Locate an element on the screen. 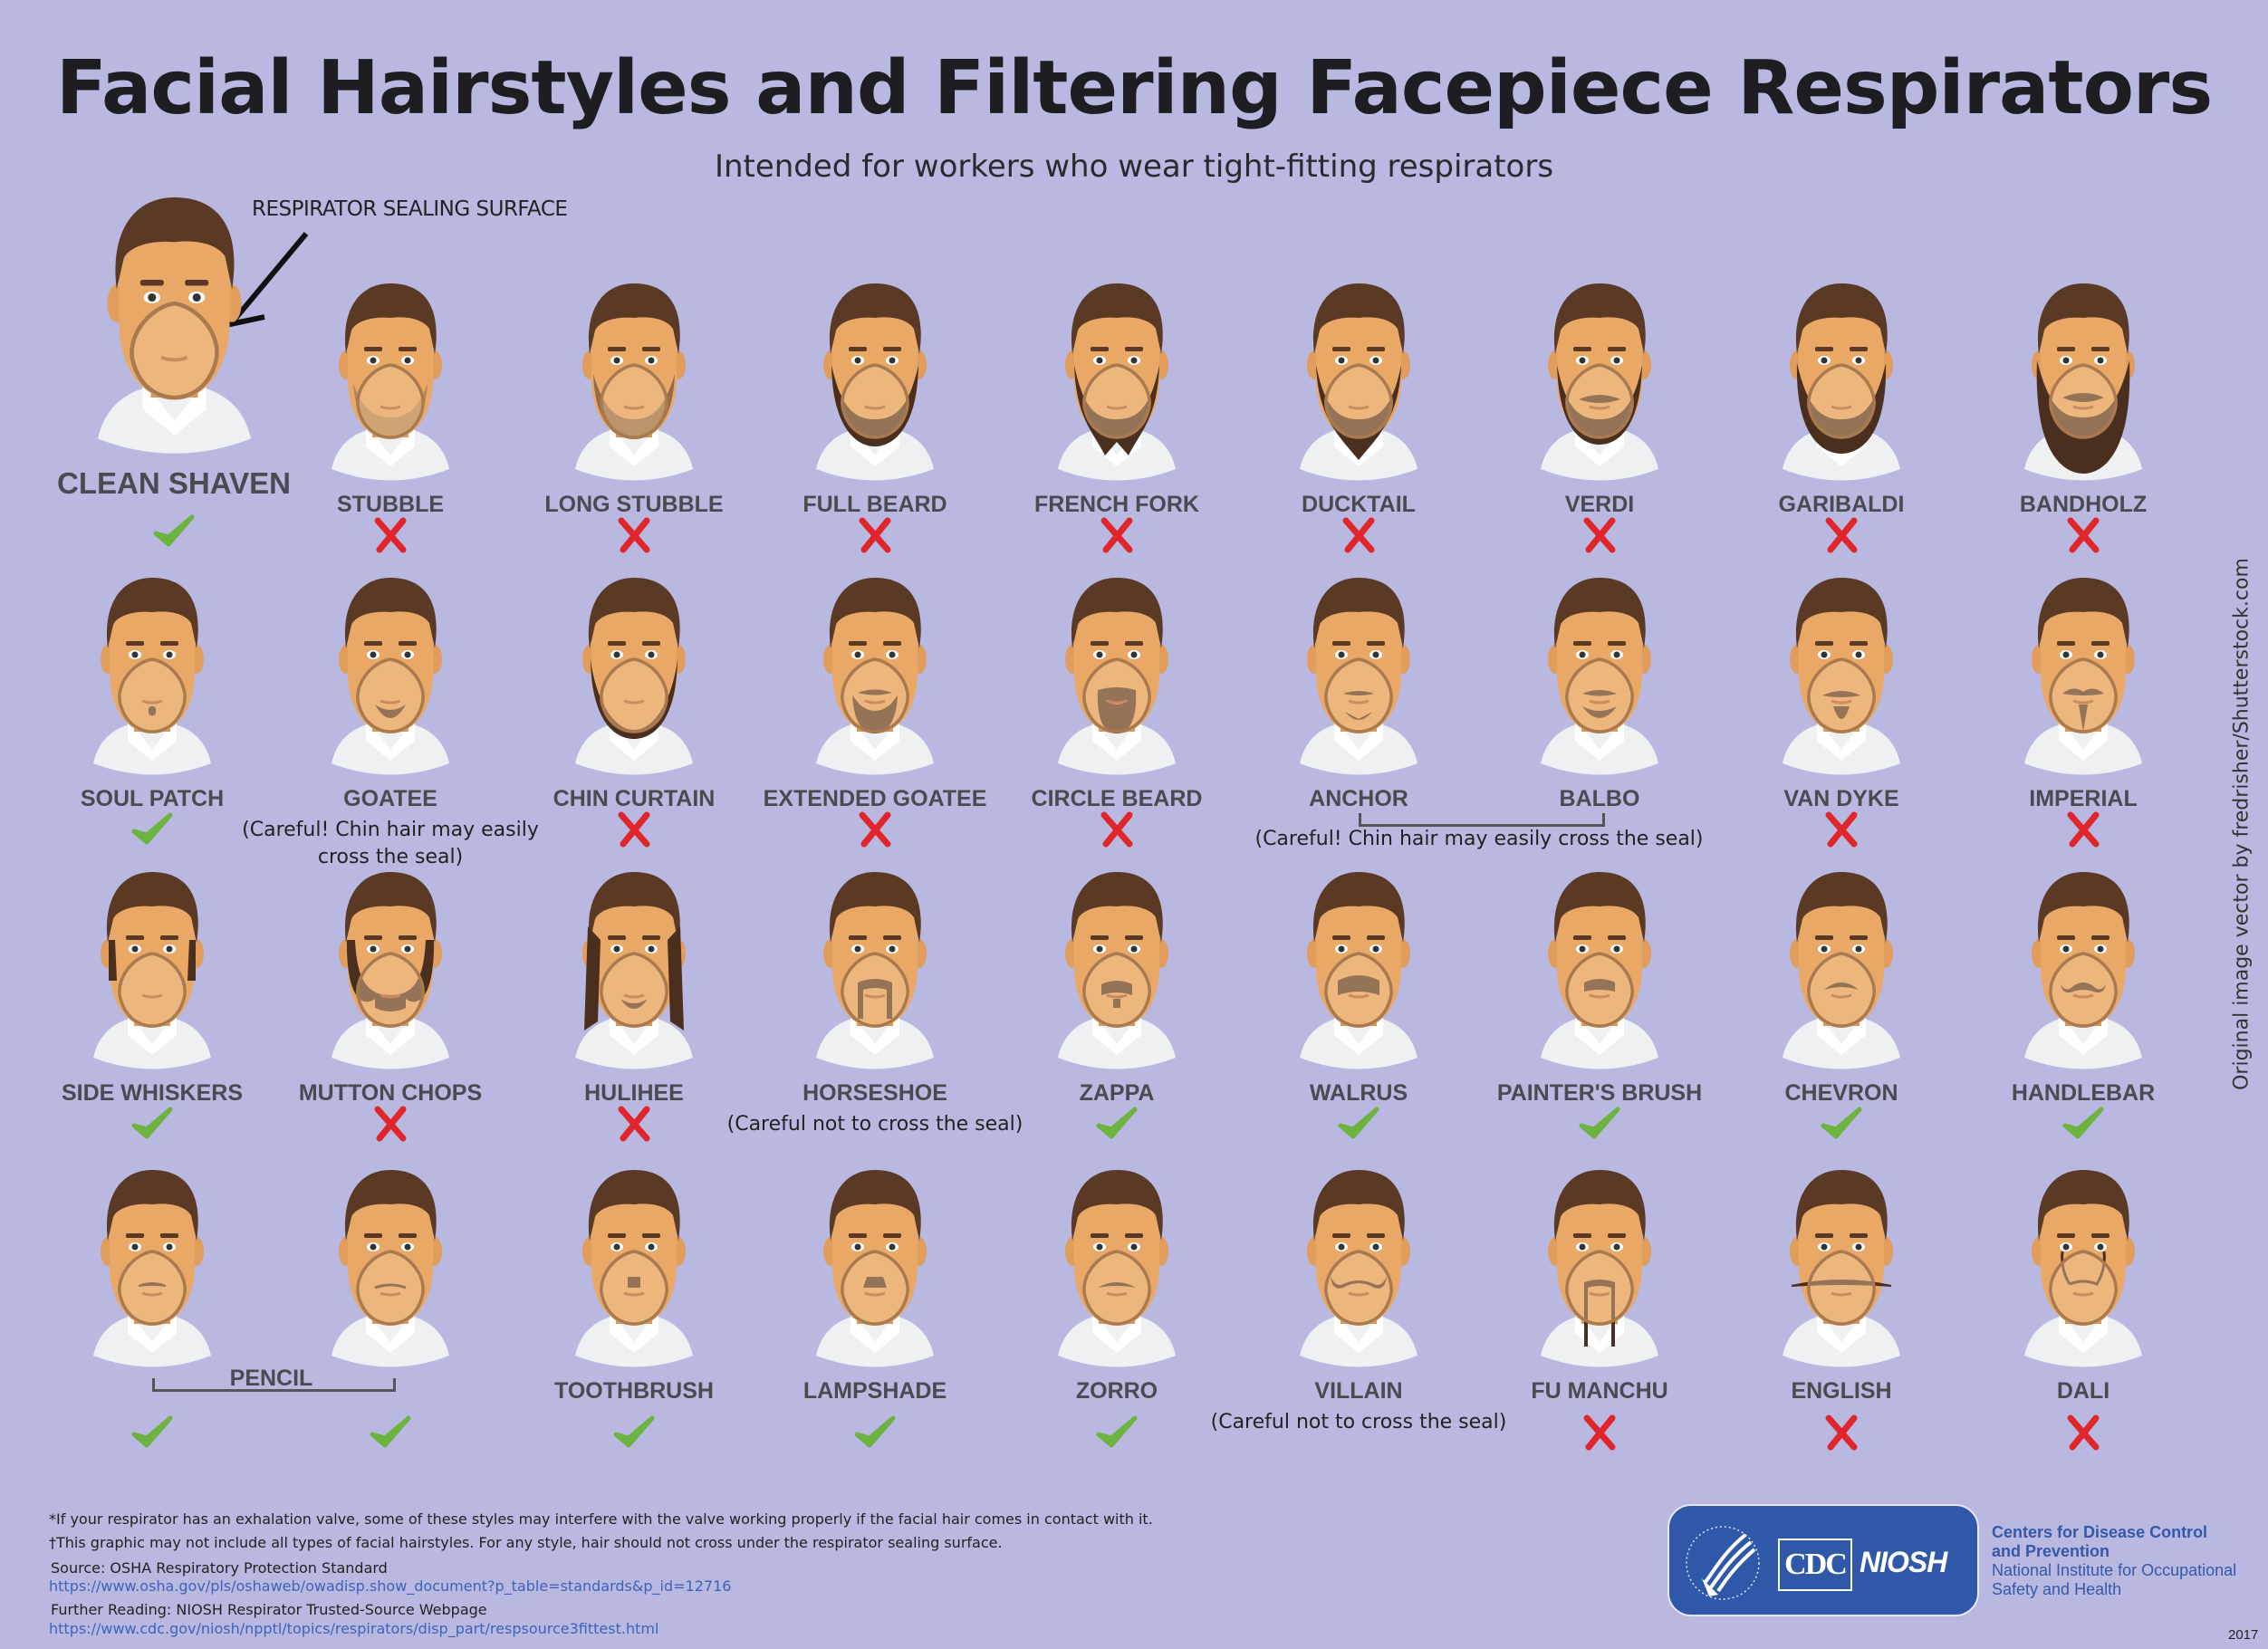  hairstyle-label: WALRUS is located at coordinates (1359, 1093).